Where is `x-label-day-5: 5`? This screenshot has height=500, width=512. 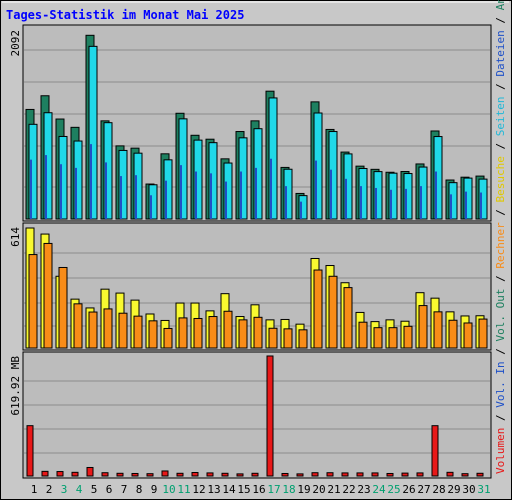 x-label-day-5: 5 is located at coordinates (94, 489).